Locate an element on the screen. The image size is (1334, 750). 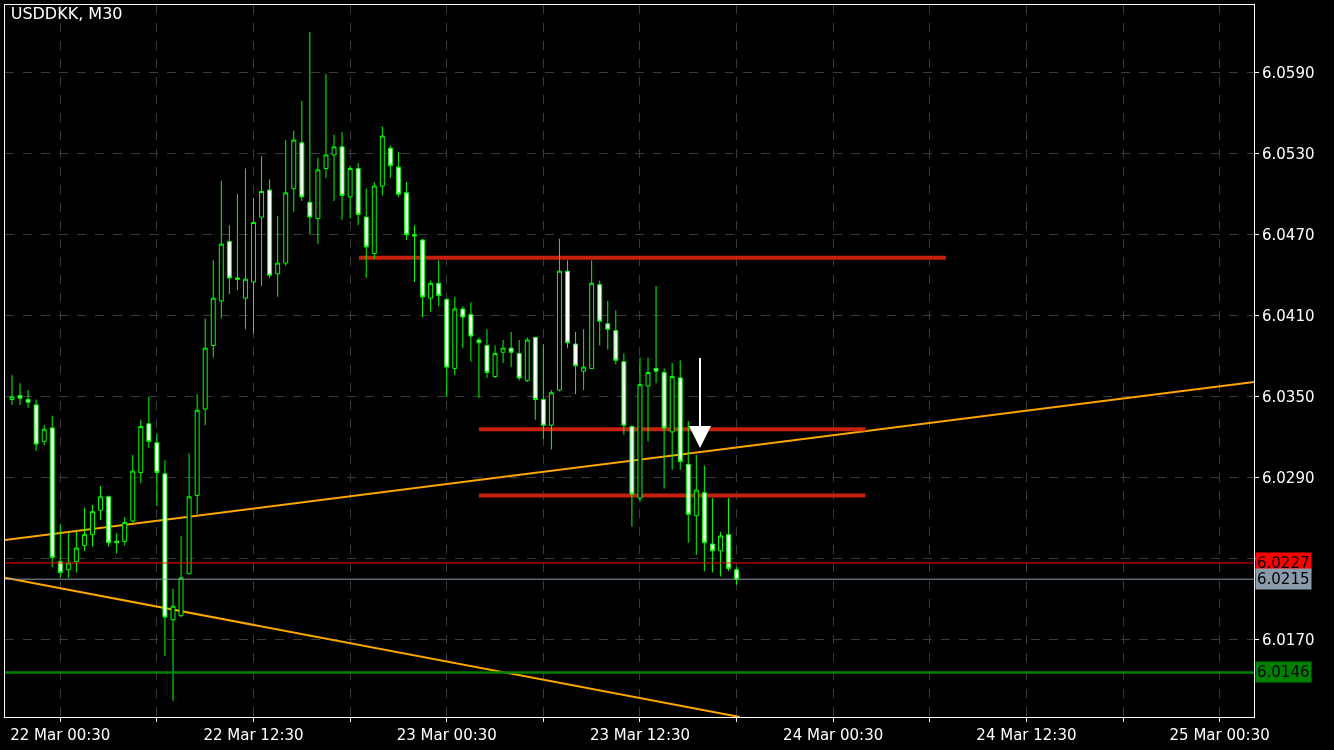
x-tick-label: 23 Mar 00:30 is located at coordinates (446, 735).